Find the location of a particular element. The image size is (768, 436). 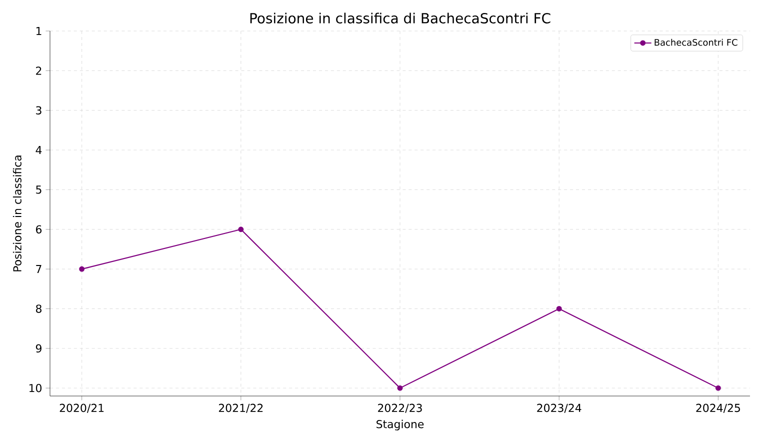

y-tick-label: 6 is located at coordinates (39, 229).